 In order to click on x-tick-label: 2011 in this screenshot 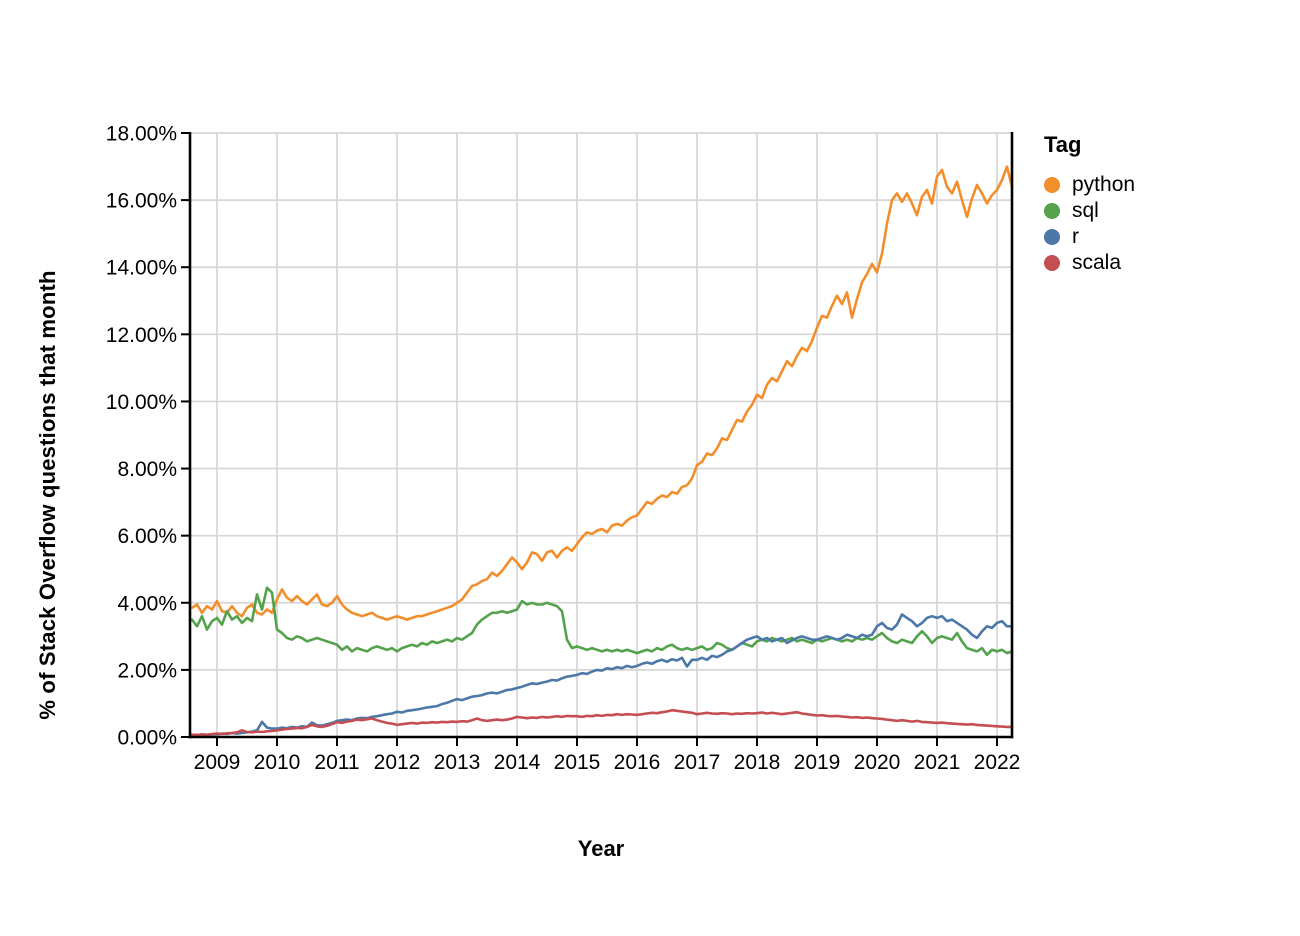, I will do `click(336, 762)`.